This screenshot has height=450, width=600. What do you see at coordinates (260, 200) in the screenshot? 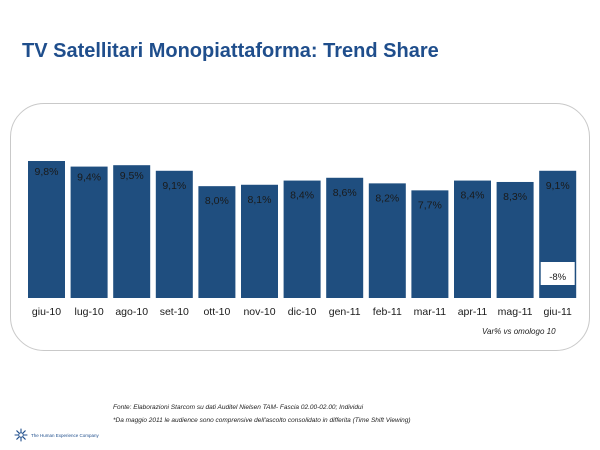
I see `value-label-nov-10: 8,1%` at bounding box center [260, 200].